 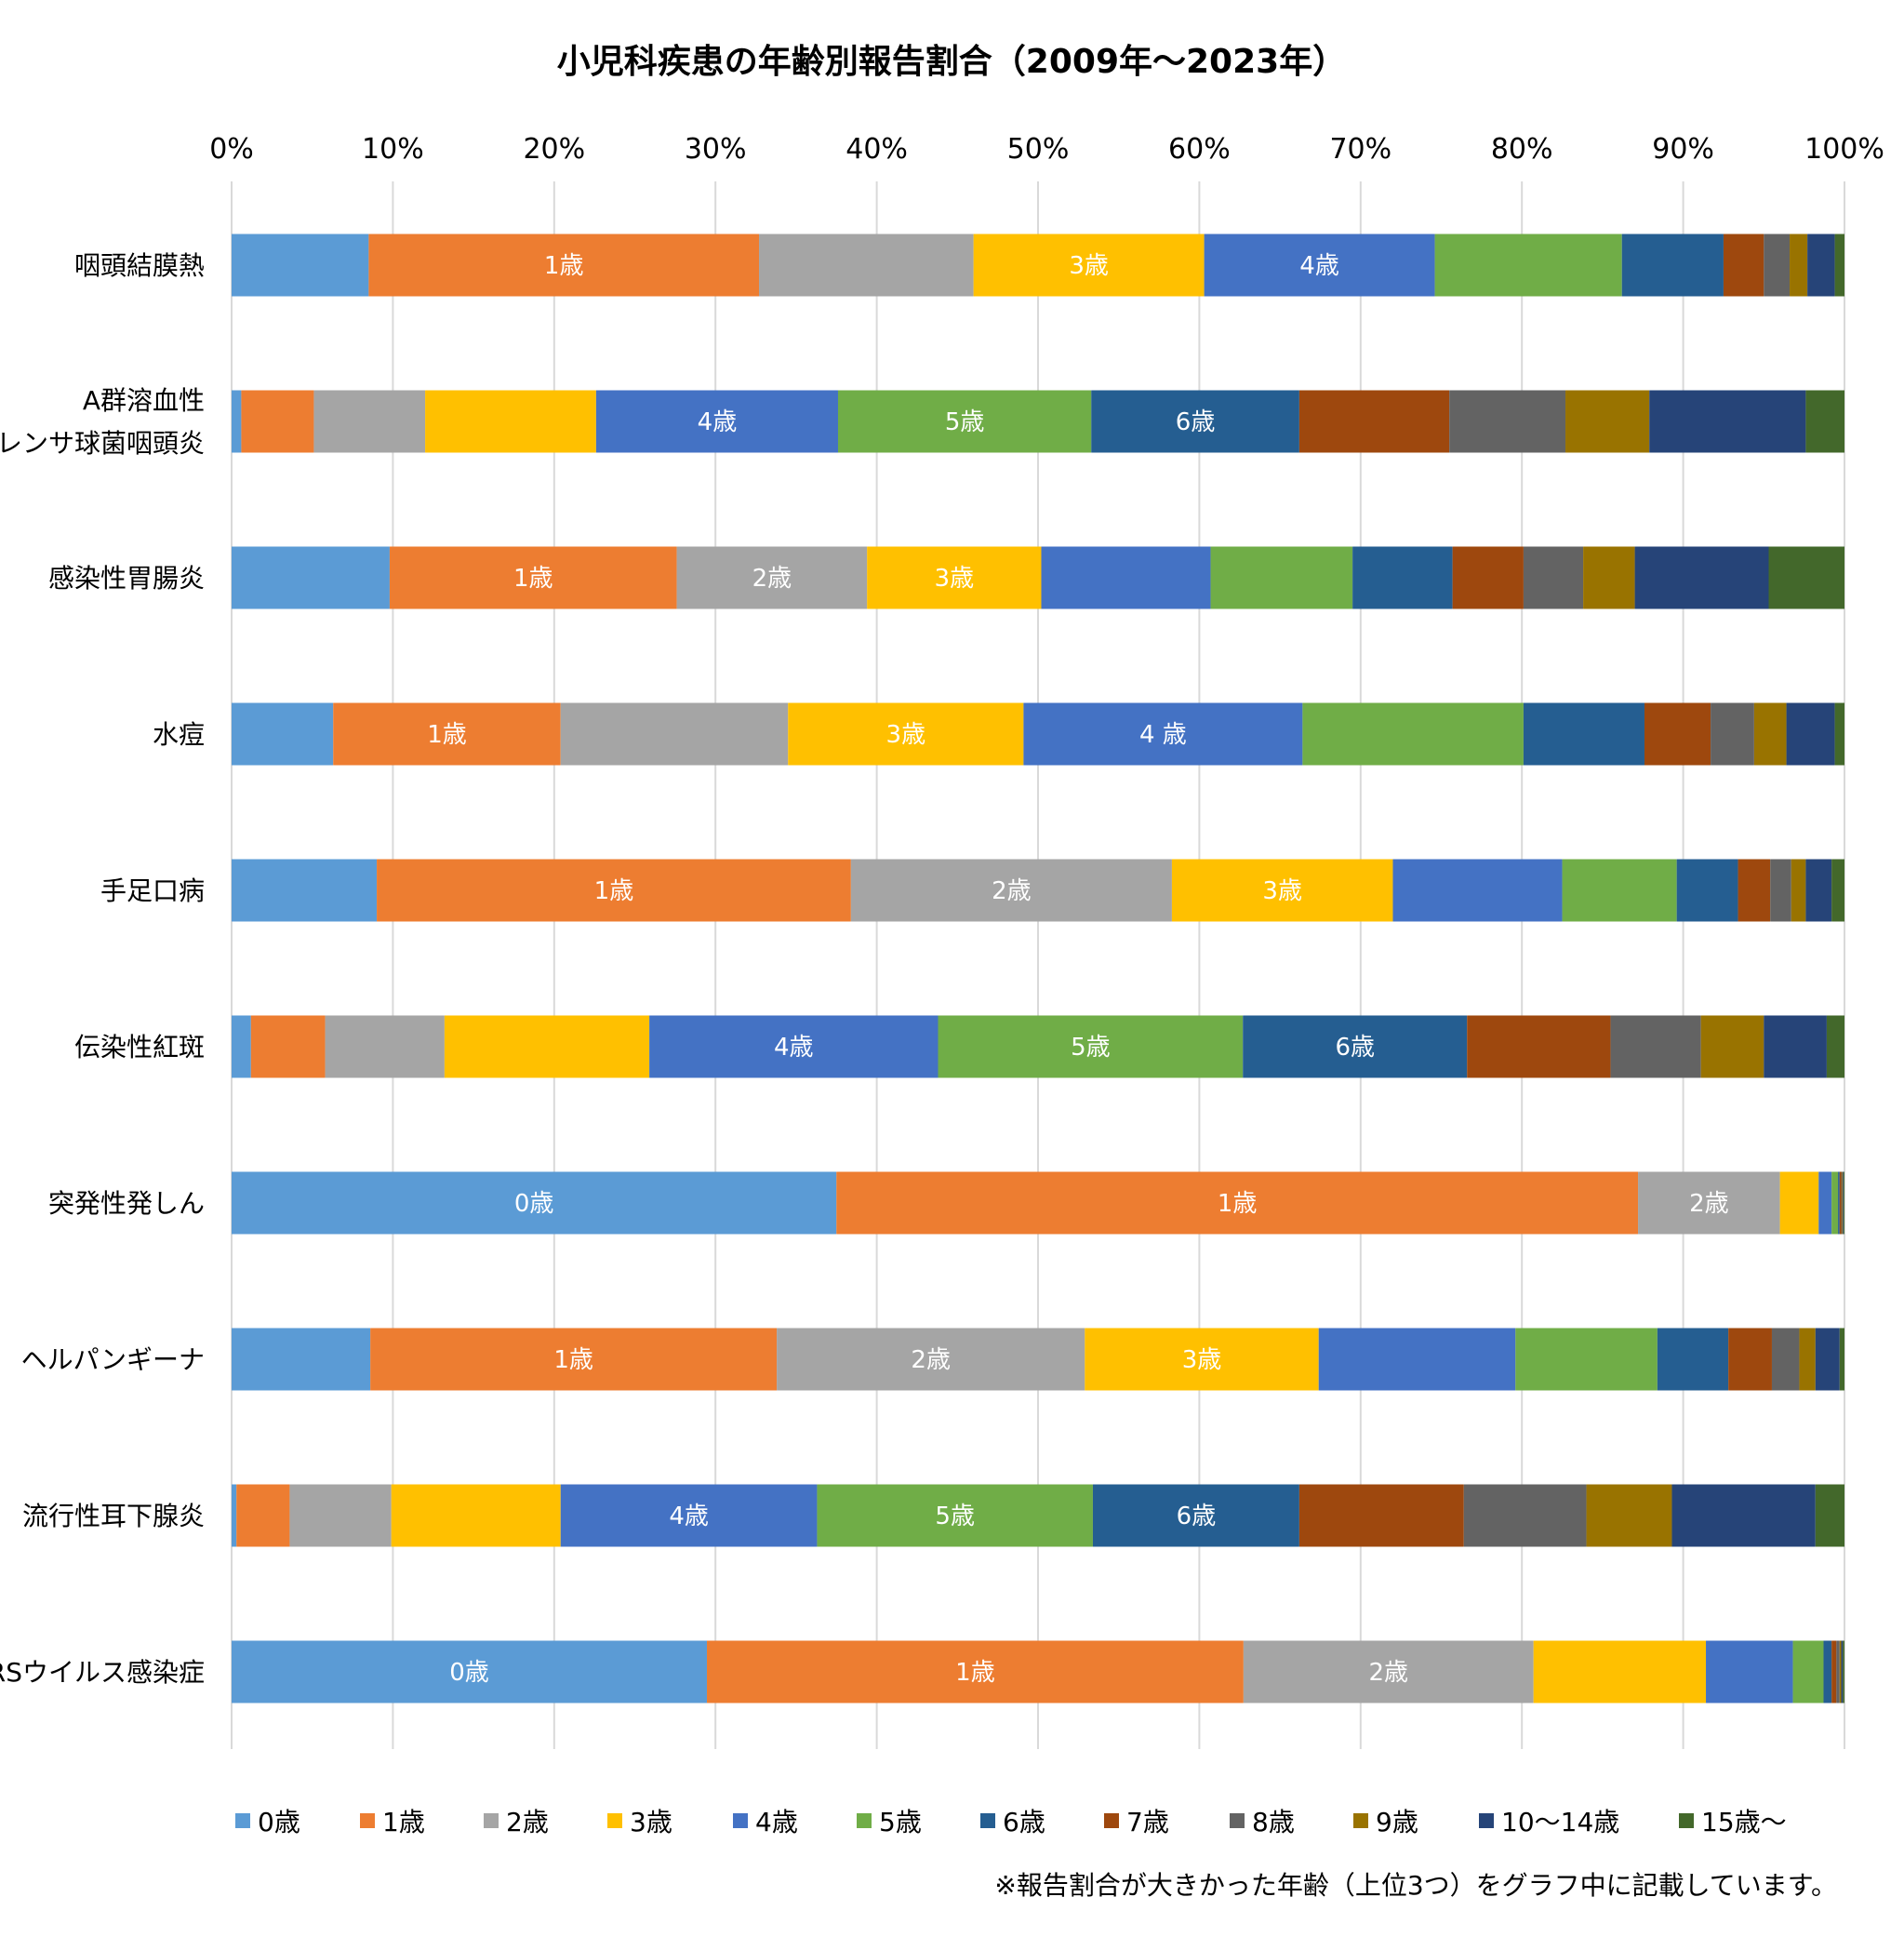 What do you see at coordinates (139, 1047) in the screenshot?
I see `category-label: 伝染性紅斑` at bounding box center [139, 1047].